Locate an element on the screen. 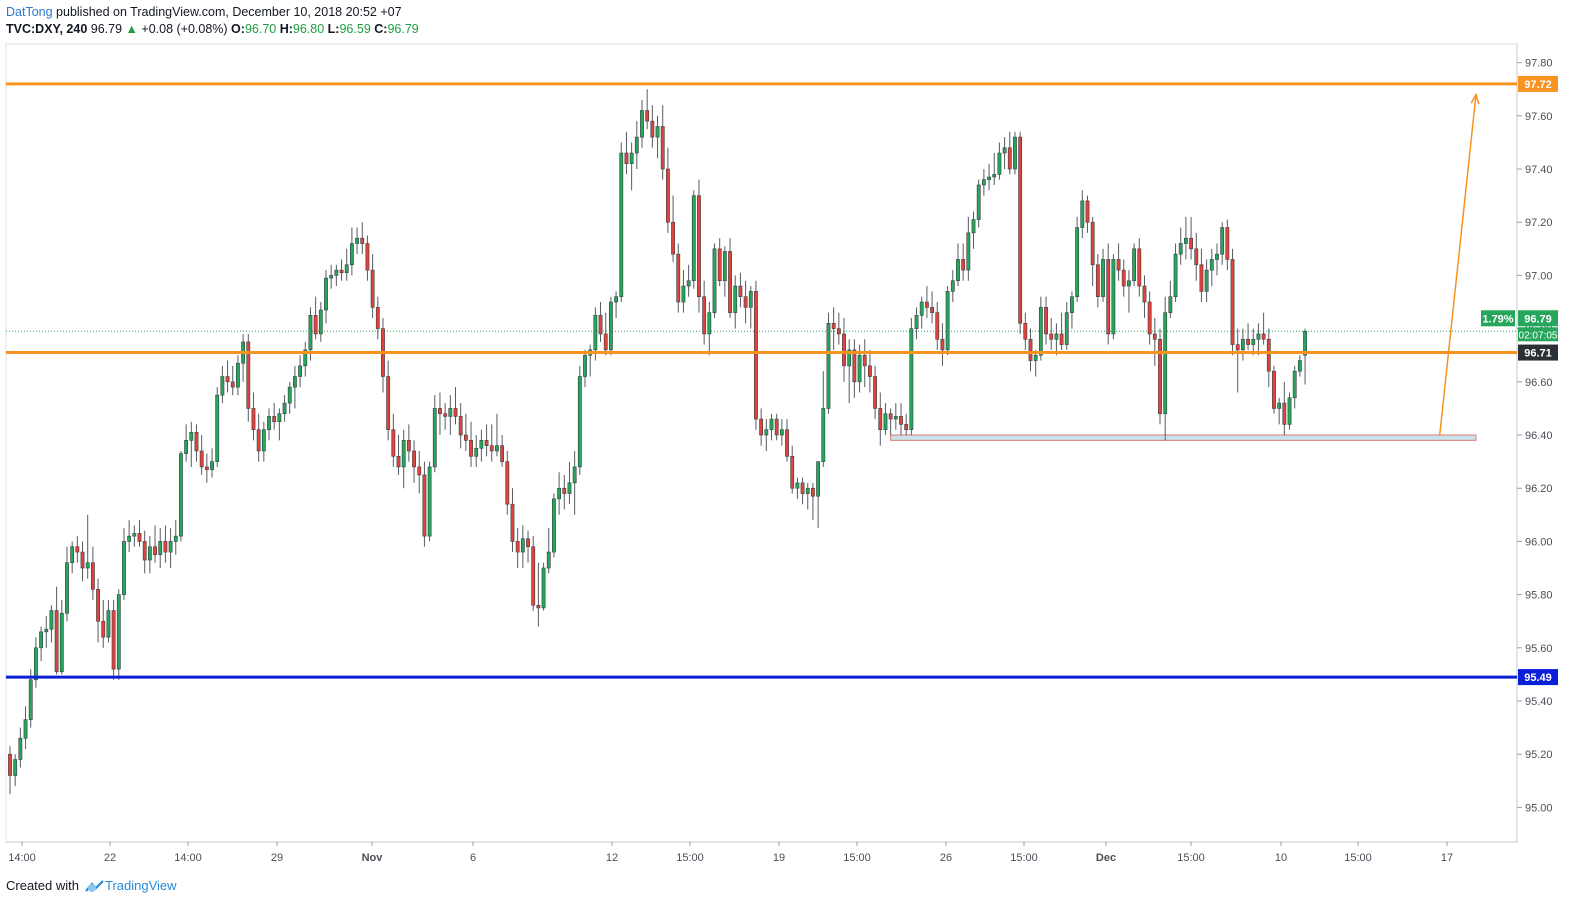  tradingview-logo: TradingView is located at coordinates (130, 885).